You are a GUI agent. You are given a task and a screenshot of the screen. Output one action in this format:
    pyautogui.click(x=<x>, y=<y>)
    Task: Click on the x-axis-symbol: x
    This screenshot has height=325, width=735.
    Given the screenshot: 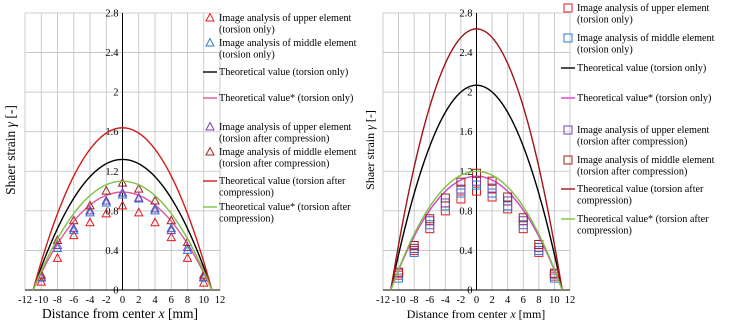 What is the action you would take?
    pyautogui.click(x=512, y=314)
    